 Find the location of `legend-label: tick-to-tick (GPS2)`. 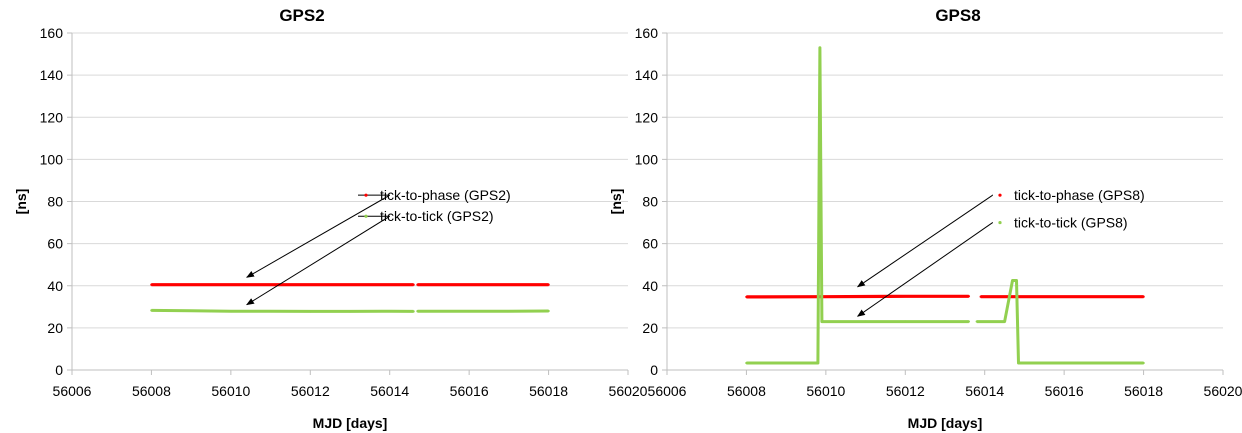

legend-label: tick-to-tick (GPS2) is located at coordinates (437, 216).